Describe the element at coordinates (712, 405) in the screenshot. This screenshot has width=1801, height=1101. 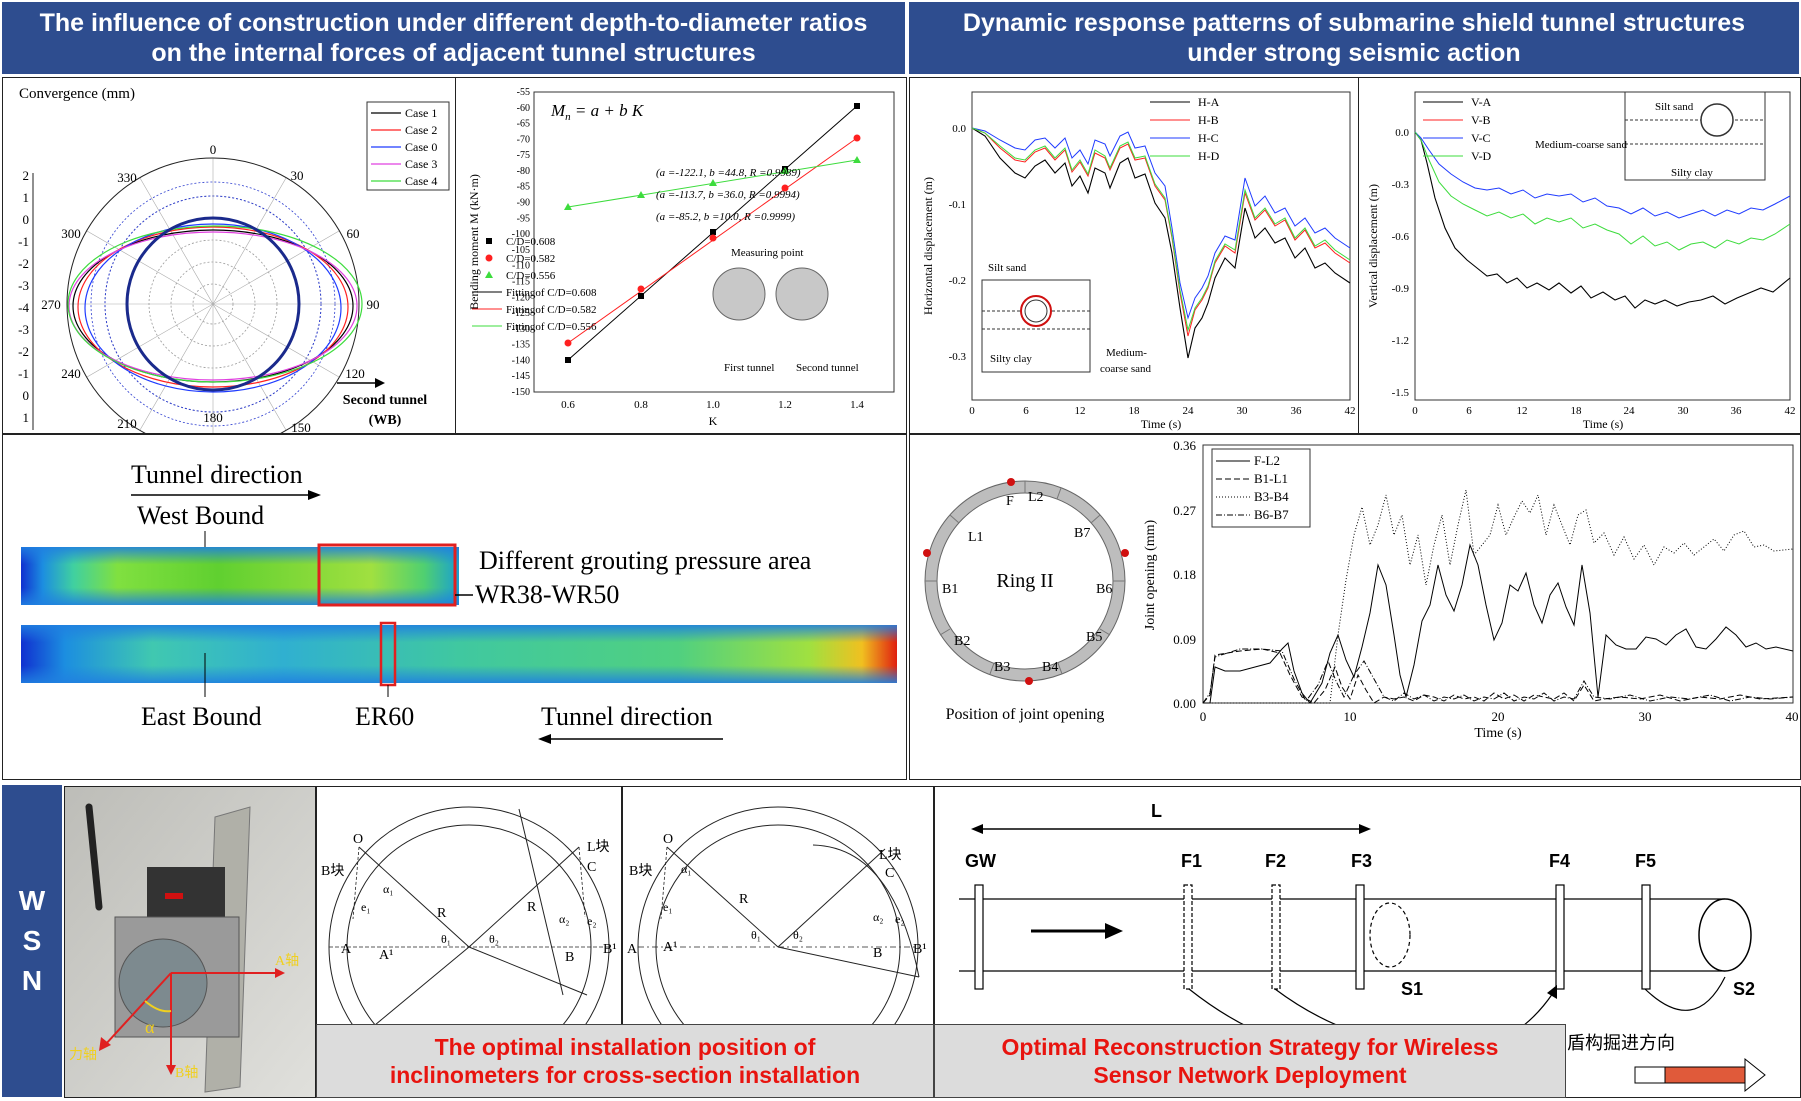
I see `bending-xticks: 0.6 0.8 1.0 1.2 1.4` at that location.